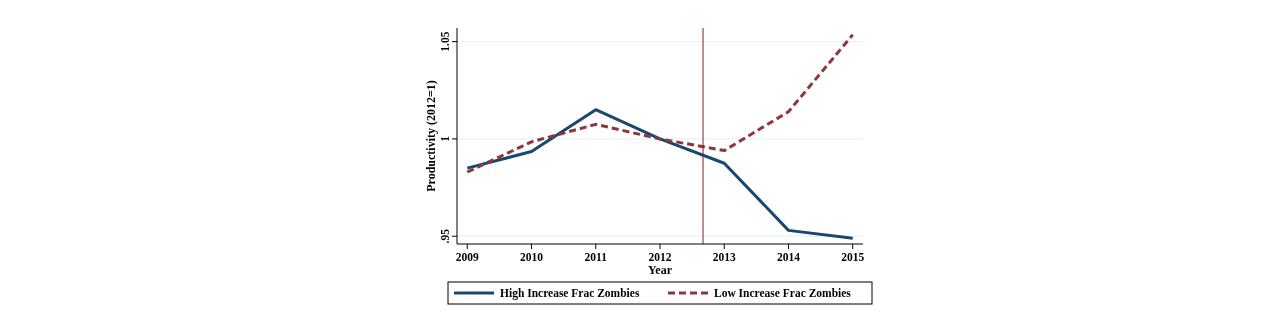 This screenshot has height=320, width=1280. I want to click on x-tick-label: 2015, so click(853, 257).